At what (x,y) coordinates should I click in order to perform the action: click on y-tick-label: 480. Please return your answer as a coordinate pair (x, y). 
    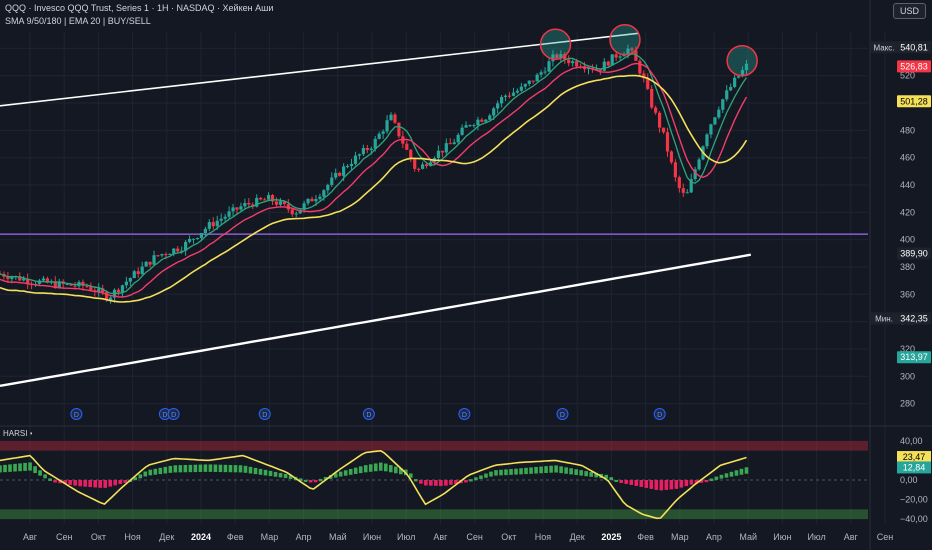
    Looking at the image, I should click on (907, 130).